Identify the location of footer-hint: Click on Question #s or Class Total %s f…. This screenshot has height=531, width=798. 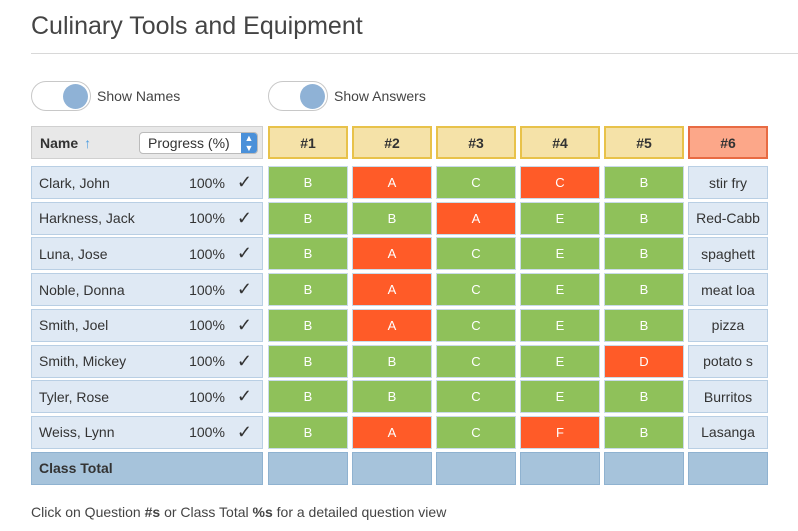
(238, 512).